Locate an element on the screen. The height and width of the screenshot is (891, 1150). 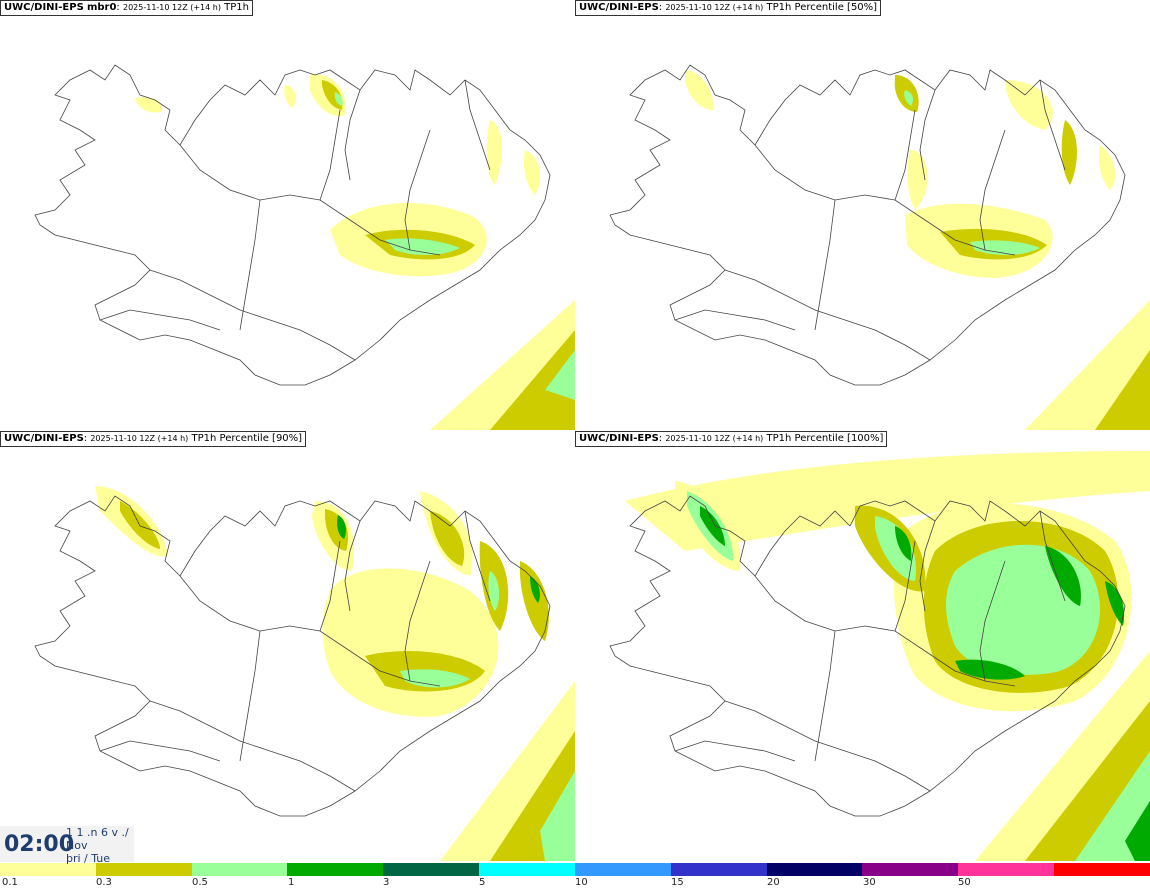
legend-tick-label: 10 is located at coordinates (581, 882).